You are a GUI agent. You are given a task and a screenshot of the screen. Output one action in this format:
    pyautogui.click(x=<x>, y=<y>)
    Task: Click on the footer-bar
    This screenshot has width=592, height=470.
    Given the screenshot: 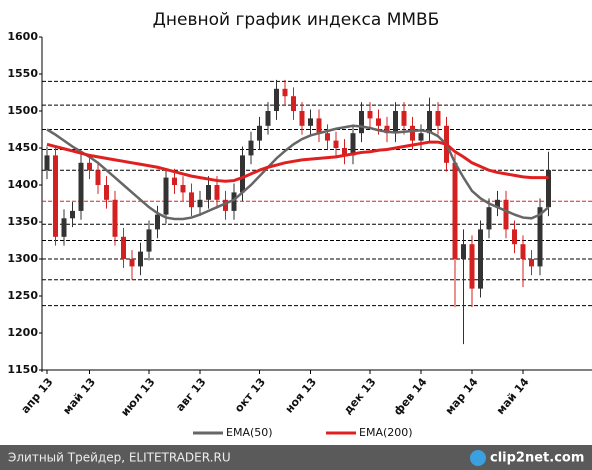 What is the action you would take?
    pyautogui.click(x=296, y=457)
    